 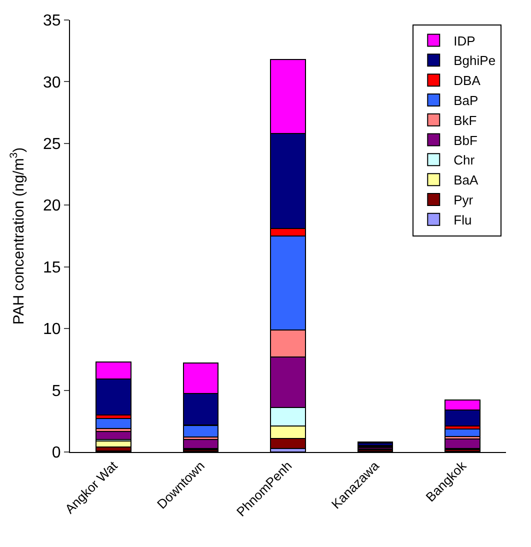 I want to click on legend-label: BghiPe, so click(x=475, y=60).